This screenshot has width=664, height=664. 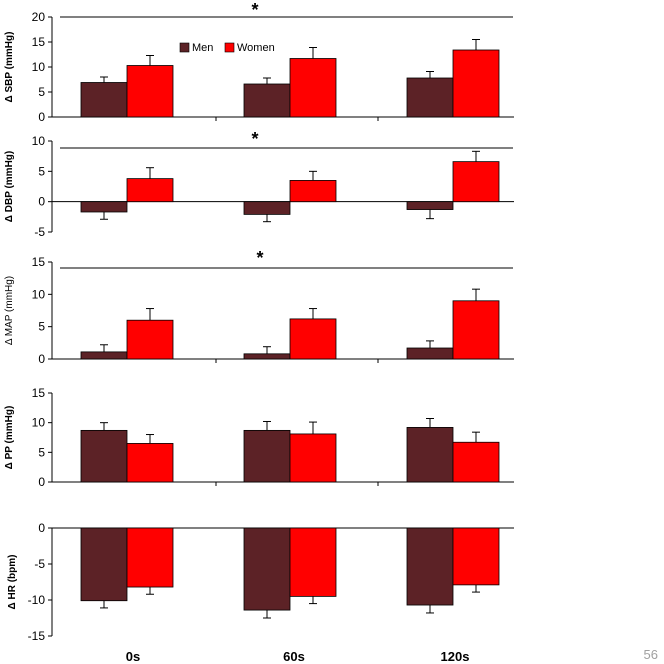 I want to click on legend-swatch-men, so click(x=184, y=47).